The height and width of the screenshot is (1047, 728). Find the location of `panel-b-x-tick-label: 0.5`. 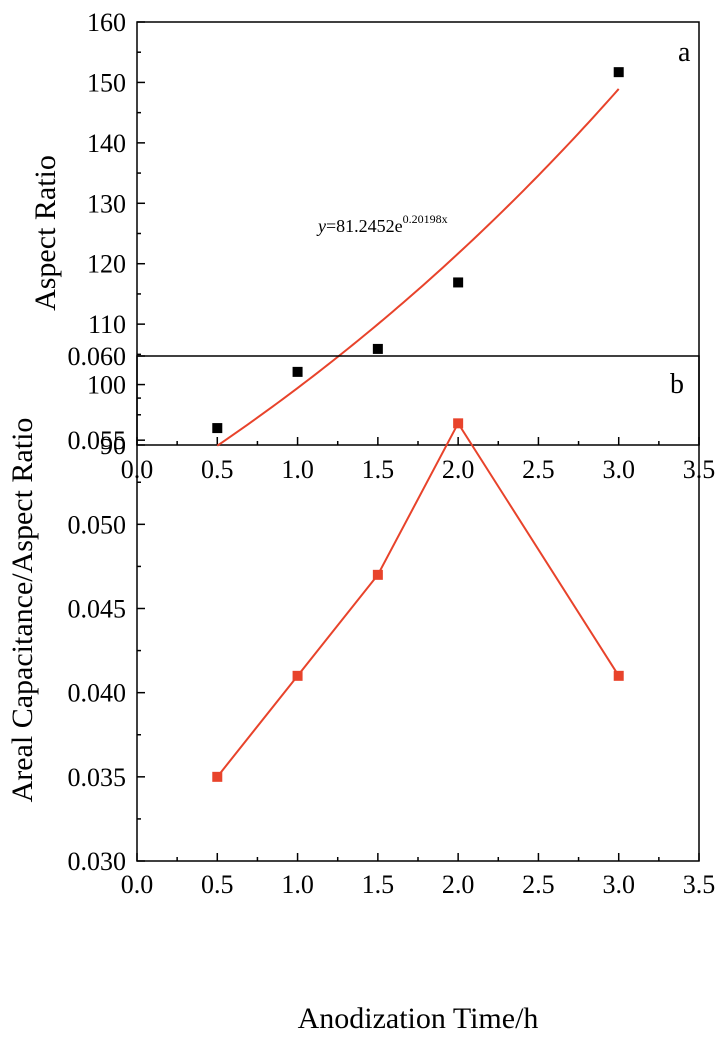

panel-b-x-tick-label: 0.5 is located at coordinates (217, 884).